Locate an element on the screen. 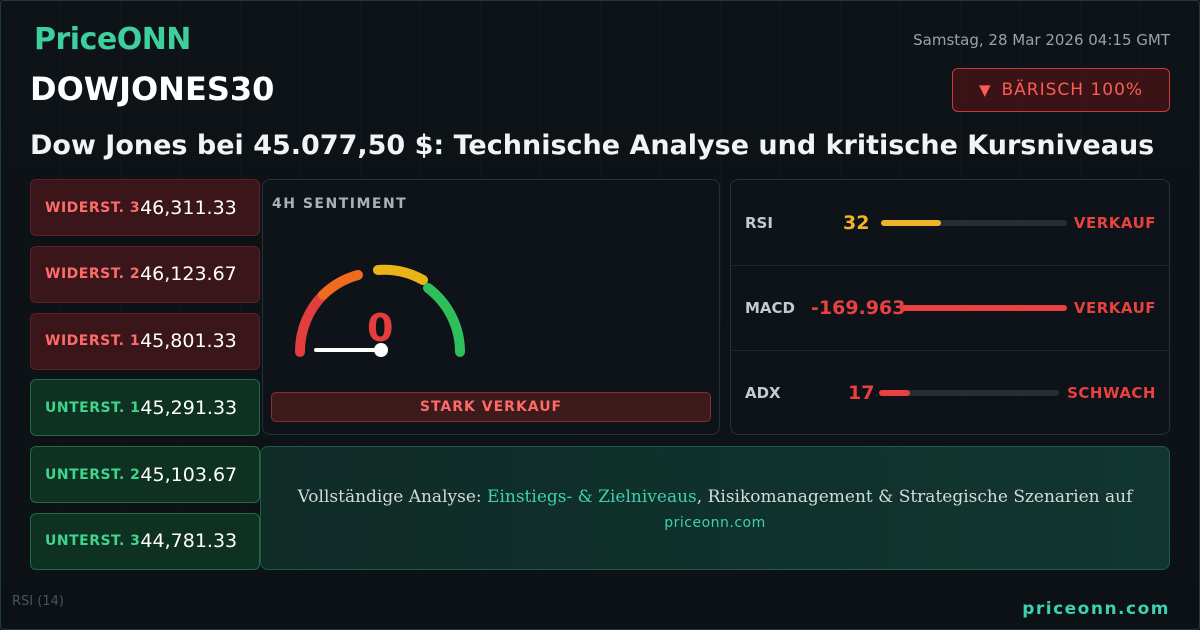 The image size is (1200, 630). indicator-adx: ADX 17 SCHWACH is located at coordinates (950, 392).